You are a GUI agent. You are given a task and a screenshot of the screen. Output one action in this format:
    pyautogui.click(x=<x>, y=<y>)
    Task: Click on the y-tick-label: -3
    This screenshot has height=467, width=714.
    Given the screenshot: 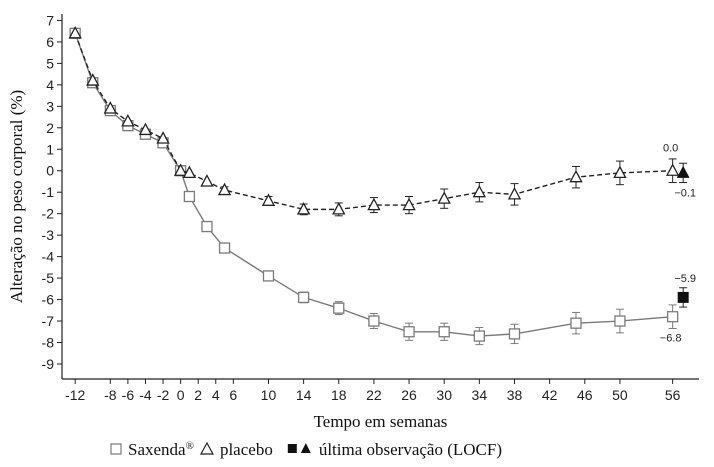 What is the action you would take?
    pyautogui.click(x=48, y=235)
    